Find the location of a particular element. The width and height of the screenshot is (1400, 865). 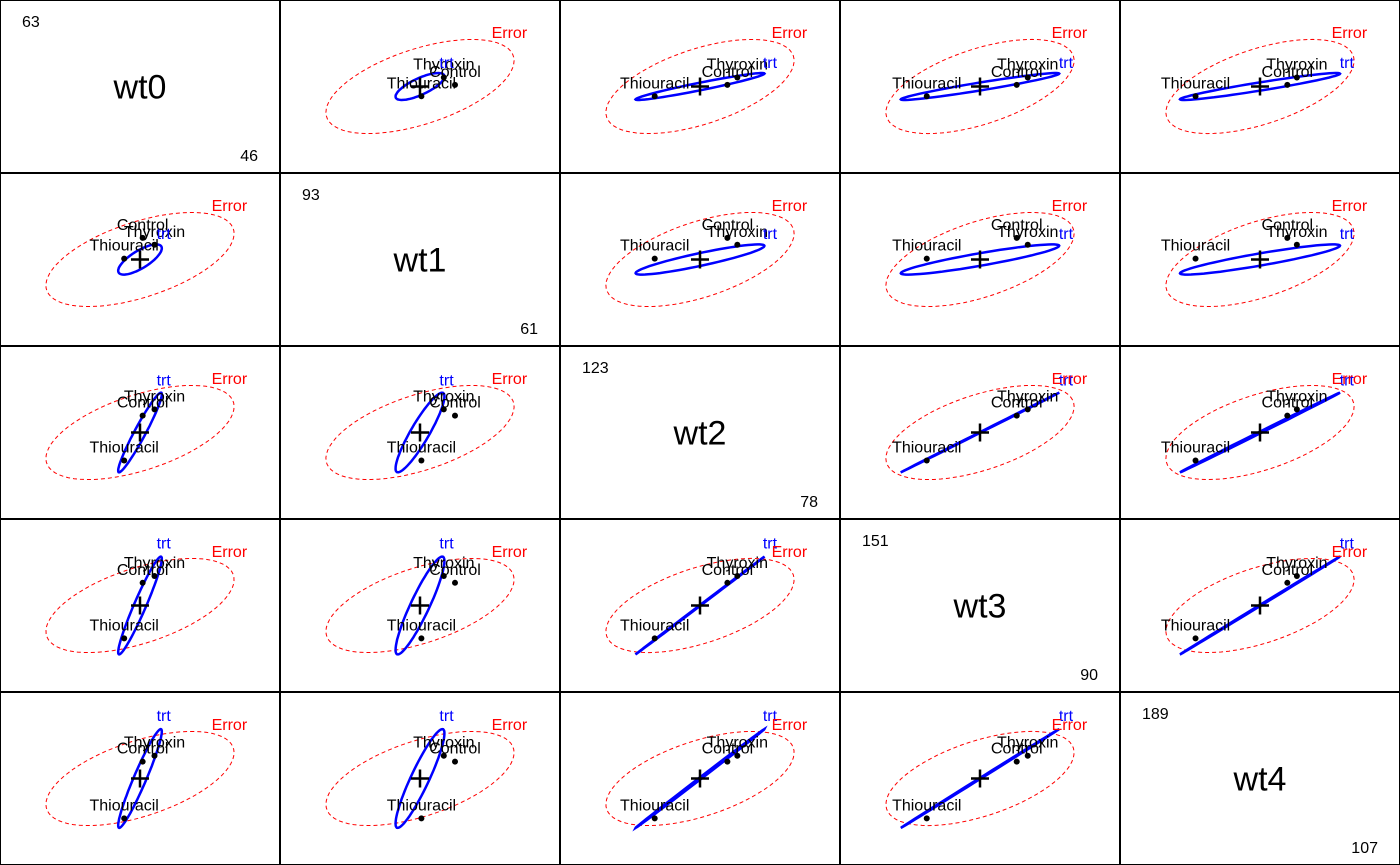

range-min-label: 90 is located at coordinates (1089, 675).